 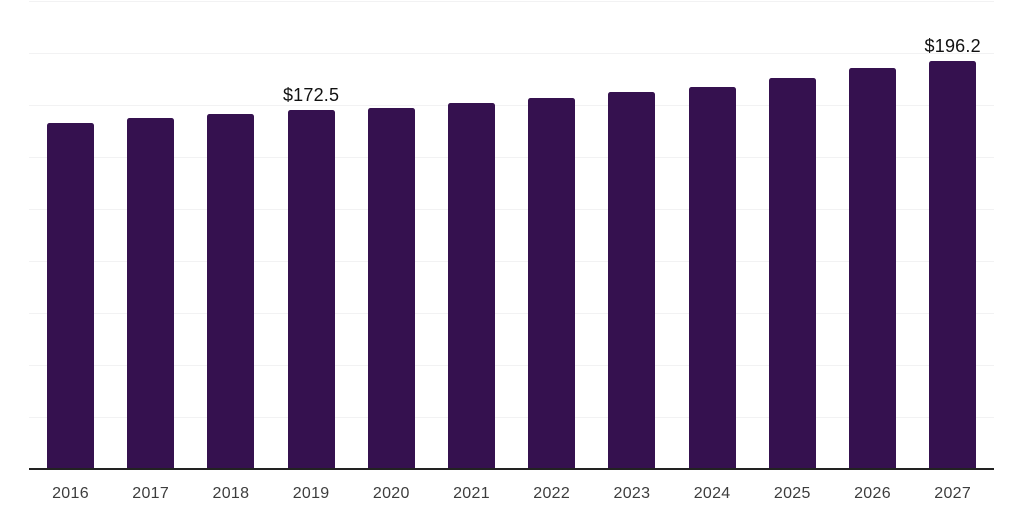 What do you see at coordinates (70, 295) in the screenshot?
I see `bar-2016` at bounding box center [70, 295].